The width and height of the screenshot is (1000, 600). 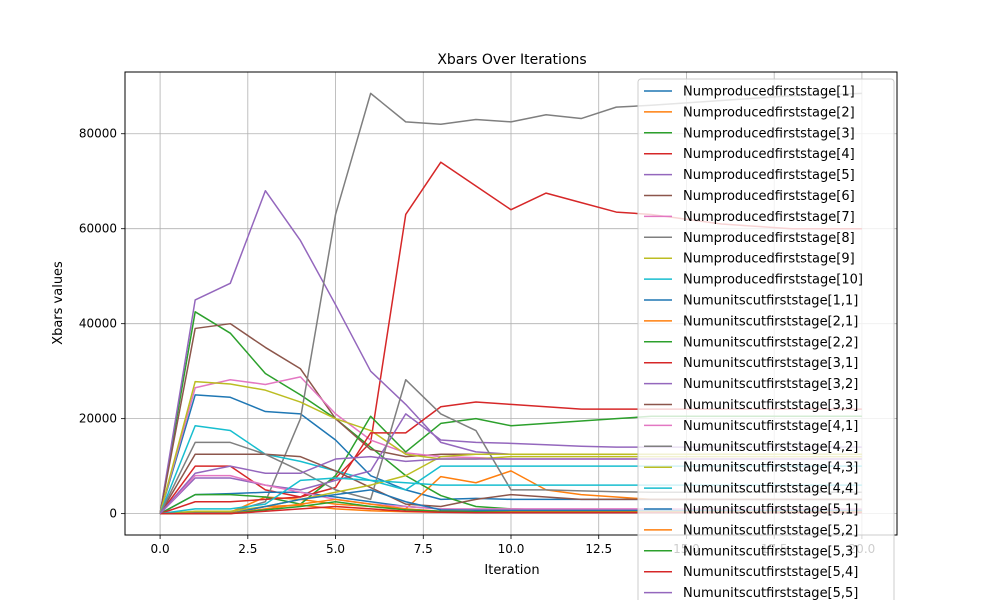 What do you see at coordinates (770, 301) in the screenshot?
I see `legend-entry: Numunitscutfirststage[1,1]` at bounding box center [770, 301].